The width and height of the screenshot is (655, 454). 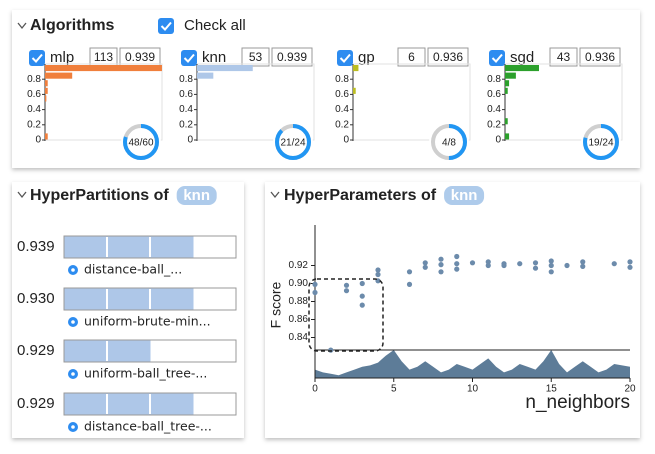 I want to click on partition-score: 0.939, so click(x=36, y=246).